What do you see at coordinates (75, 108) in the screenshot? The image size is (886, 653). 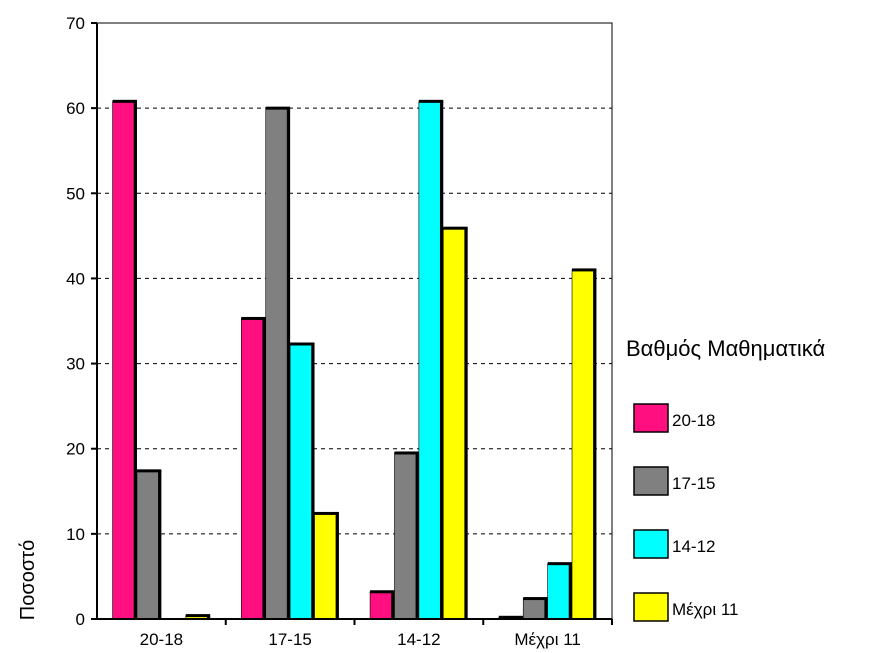 I see `y-tick-label: 60` at bounding box center [75, 108].